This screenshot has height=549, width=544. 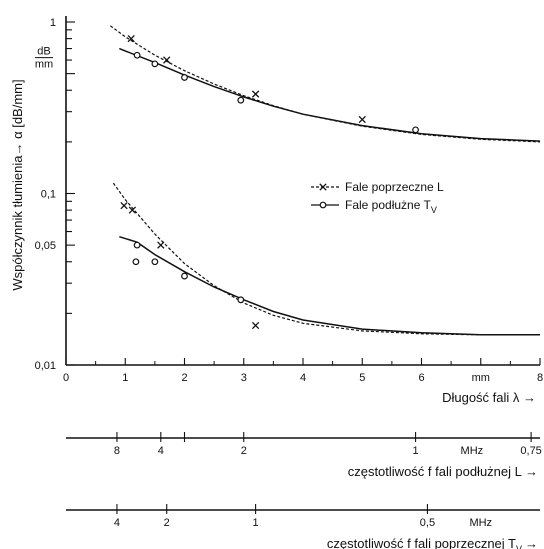 I want to click on y-unit-denominator: mm, so click(x=44, y=65).